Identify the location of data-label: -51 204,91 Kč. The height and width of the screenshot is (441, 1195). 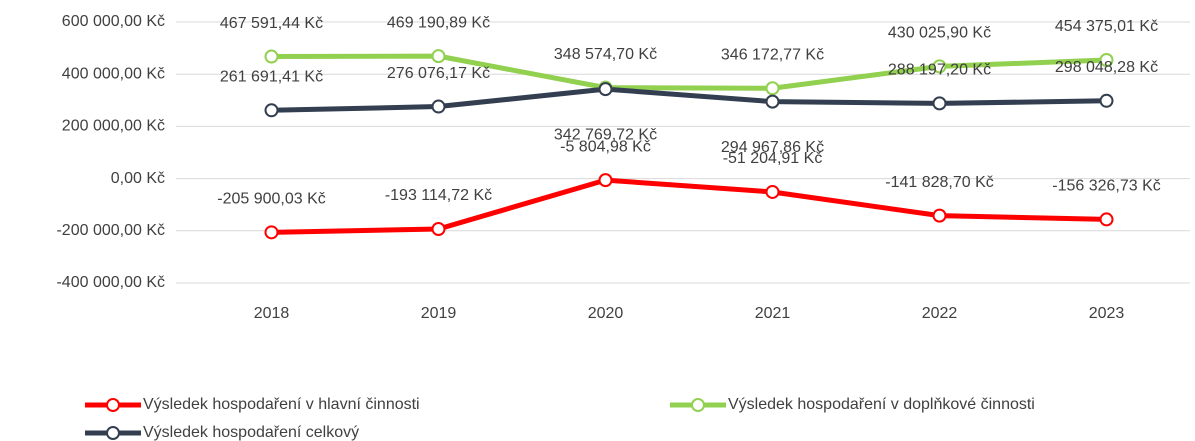
(773, 158).